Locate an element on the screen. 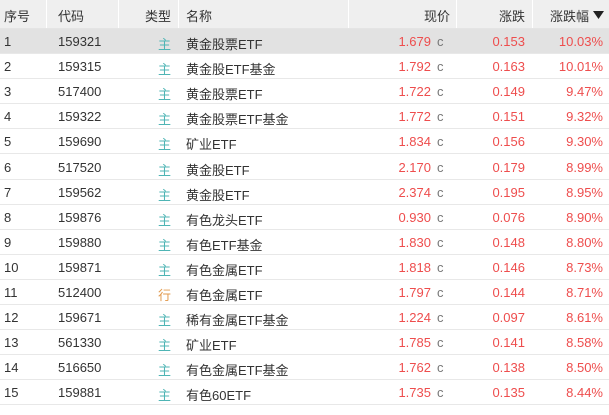 This screenshot has width=609, height=415. row-pct: 8.58% is located at coordinates (584, 343).